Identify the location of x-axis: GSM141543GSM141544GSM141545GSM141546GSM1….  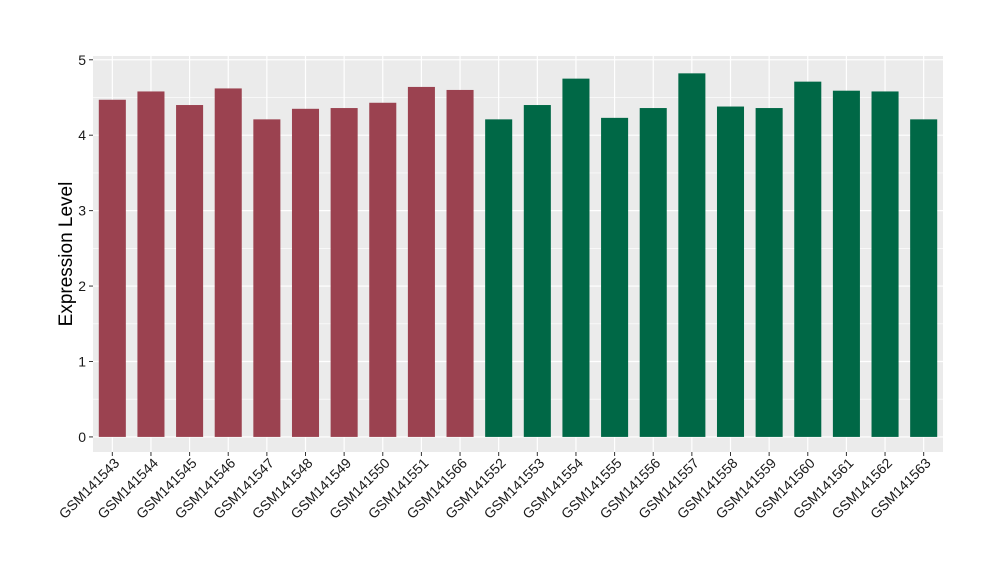
(495, 487).